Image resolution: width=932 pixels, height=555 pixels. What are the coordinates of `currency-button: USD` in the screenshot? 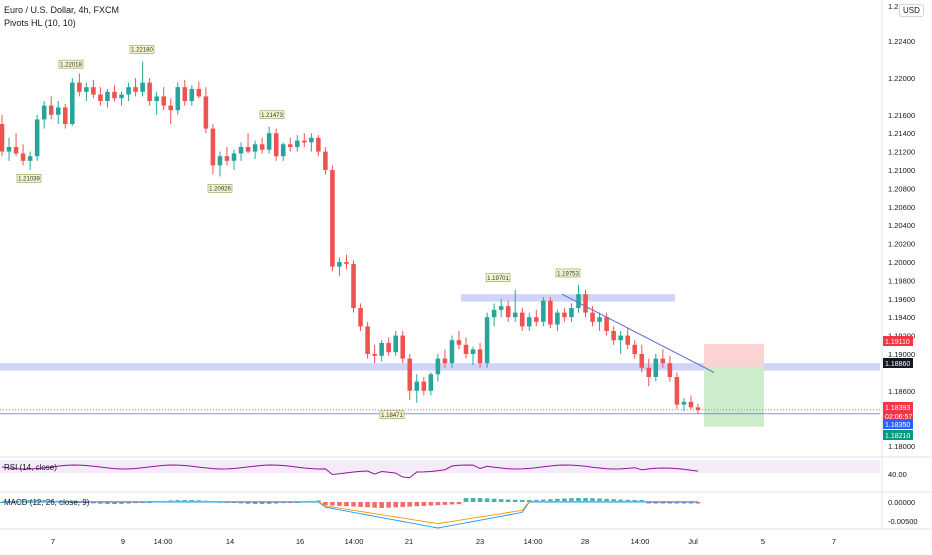 It's located at (911, 10).